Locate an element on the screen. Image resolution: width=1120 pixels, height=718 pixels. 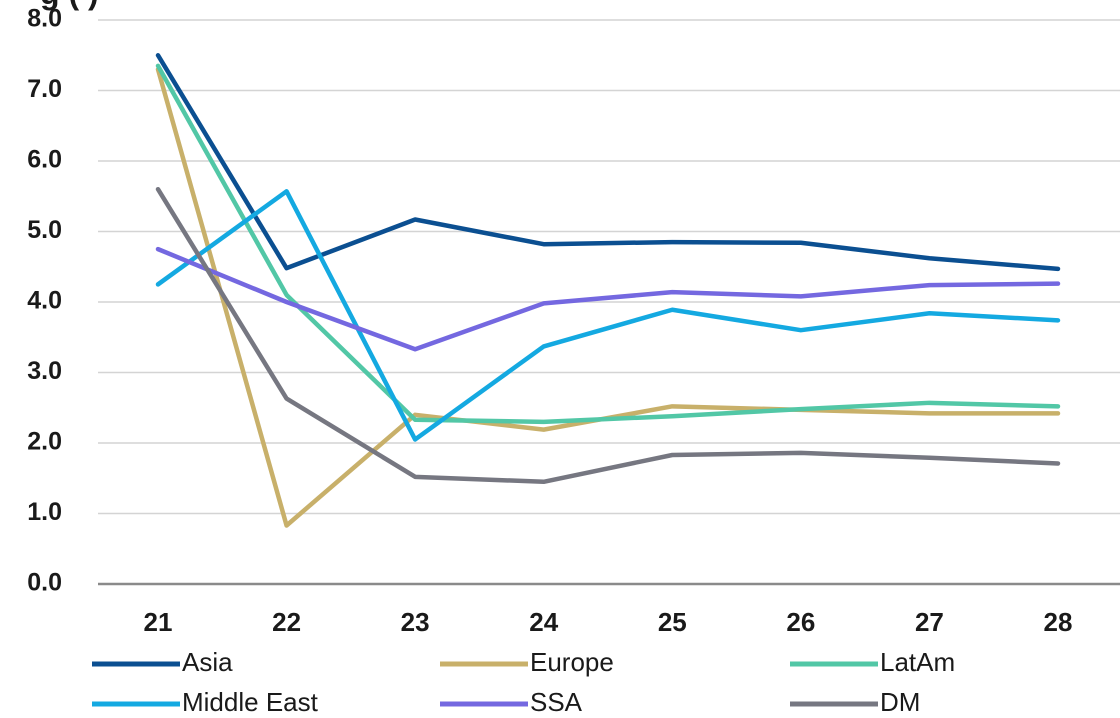
x-tick-label: 27 is located at coordinates (929, 622).